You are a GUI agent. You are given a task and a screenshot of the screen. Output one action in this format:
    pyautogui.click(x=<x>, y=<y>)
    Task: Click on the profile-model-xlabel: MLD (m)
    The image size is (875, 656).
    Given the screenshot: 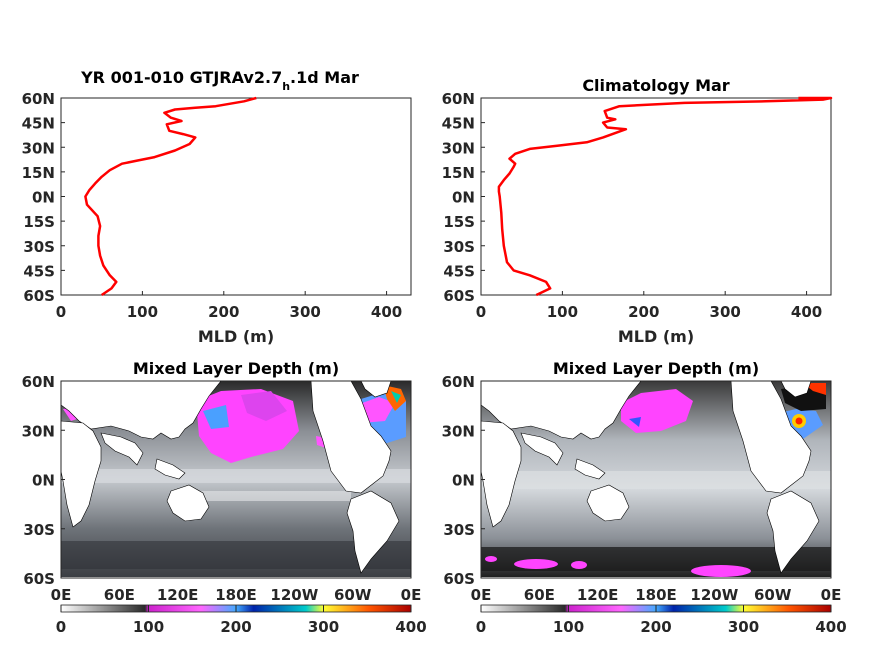 What is the action you would take?
    pyautogui.click(x=236, y=336)
    